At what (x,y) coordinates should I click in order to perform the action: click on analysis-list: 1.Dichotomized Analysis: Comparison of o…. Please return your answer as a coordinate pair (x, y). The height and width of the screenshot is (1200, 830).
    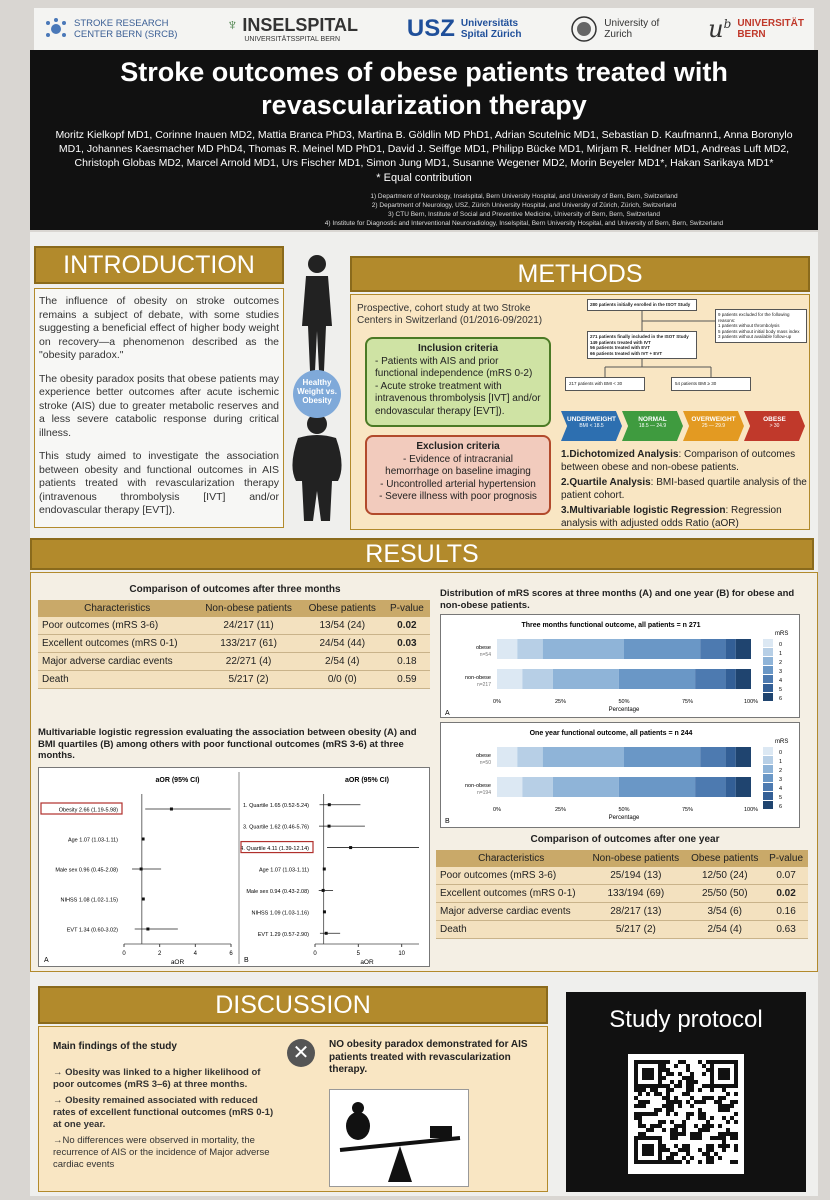
    Looking at the image, I should click on (684, 489).